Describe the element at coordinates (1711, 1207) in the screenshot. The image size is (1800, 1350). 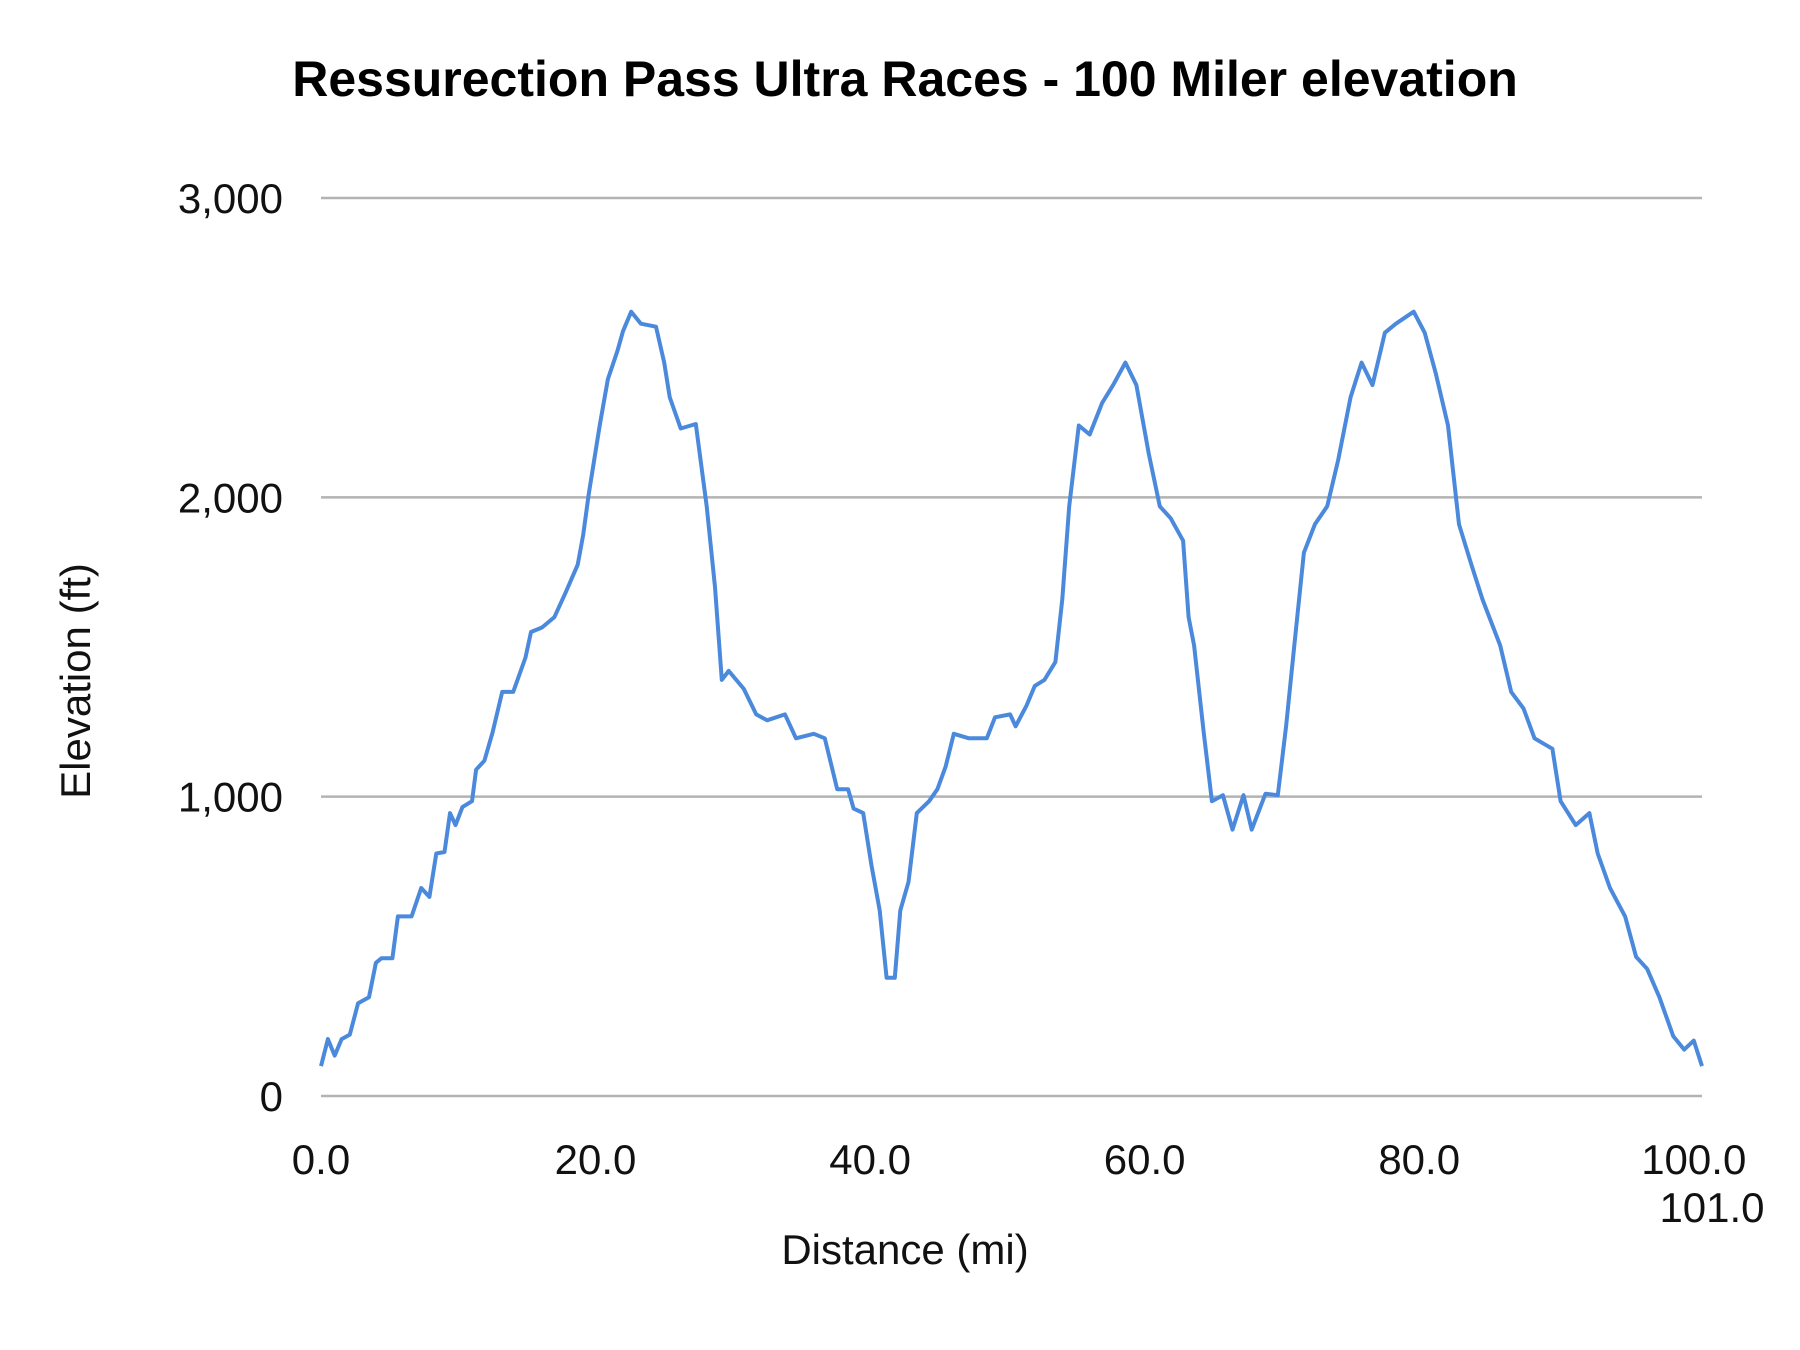
I see `x-tick-label: 101.0` at that location.